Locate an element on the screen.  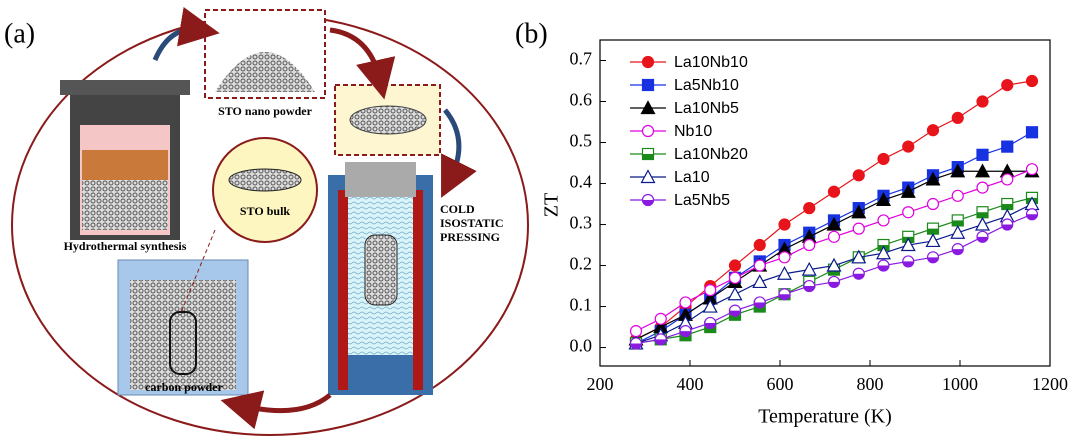
panel-label: (b) is located at coordinates (531, 33).